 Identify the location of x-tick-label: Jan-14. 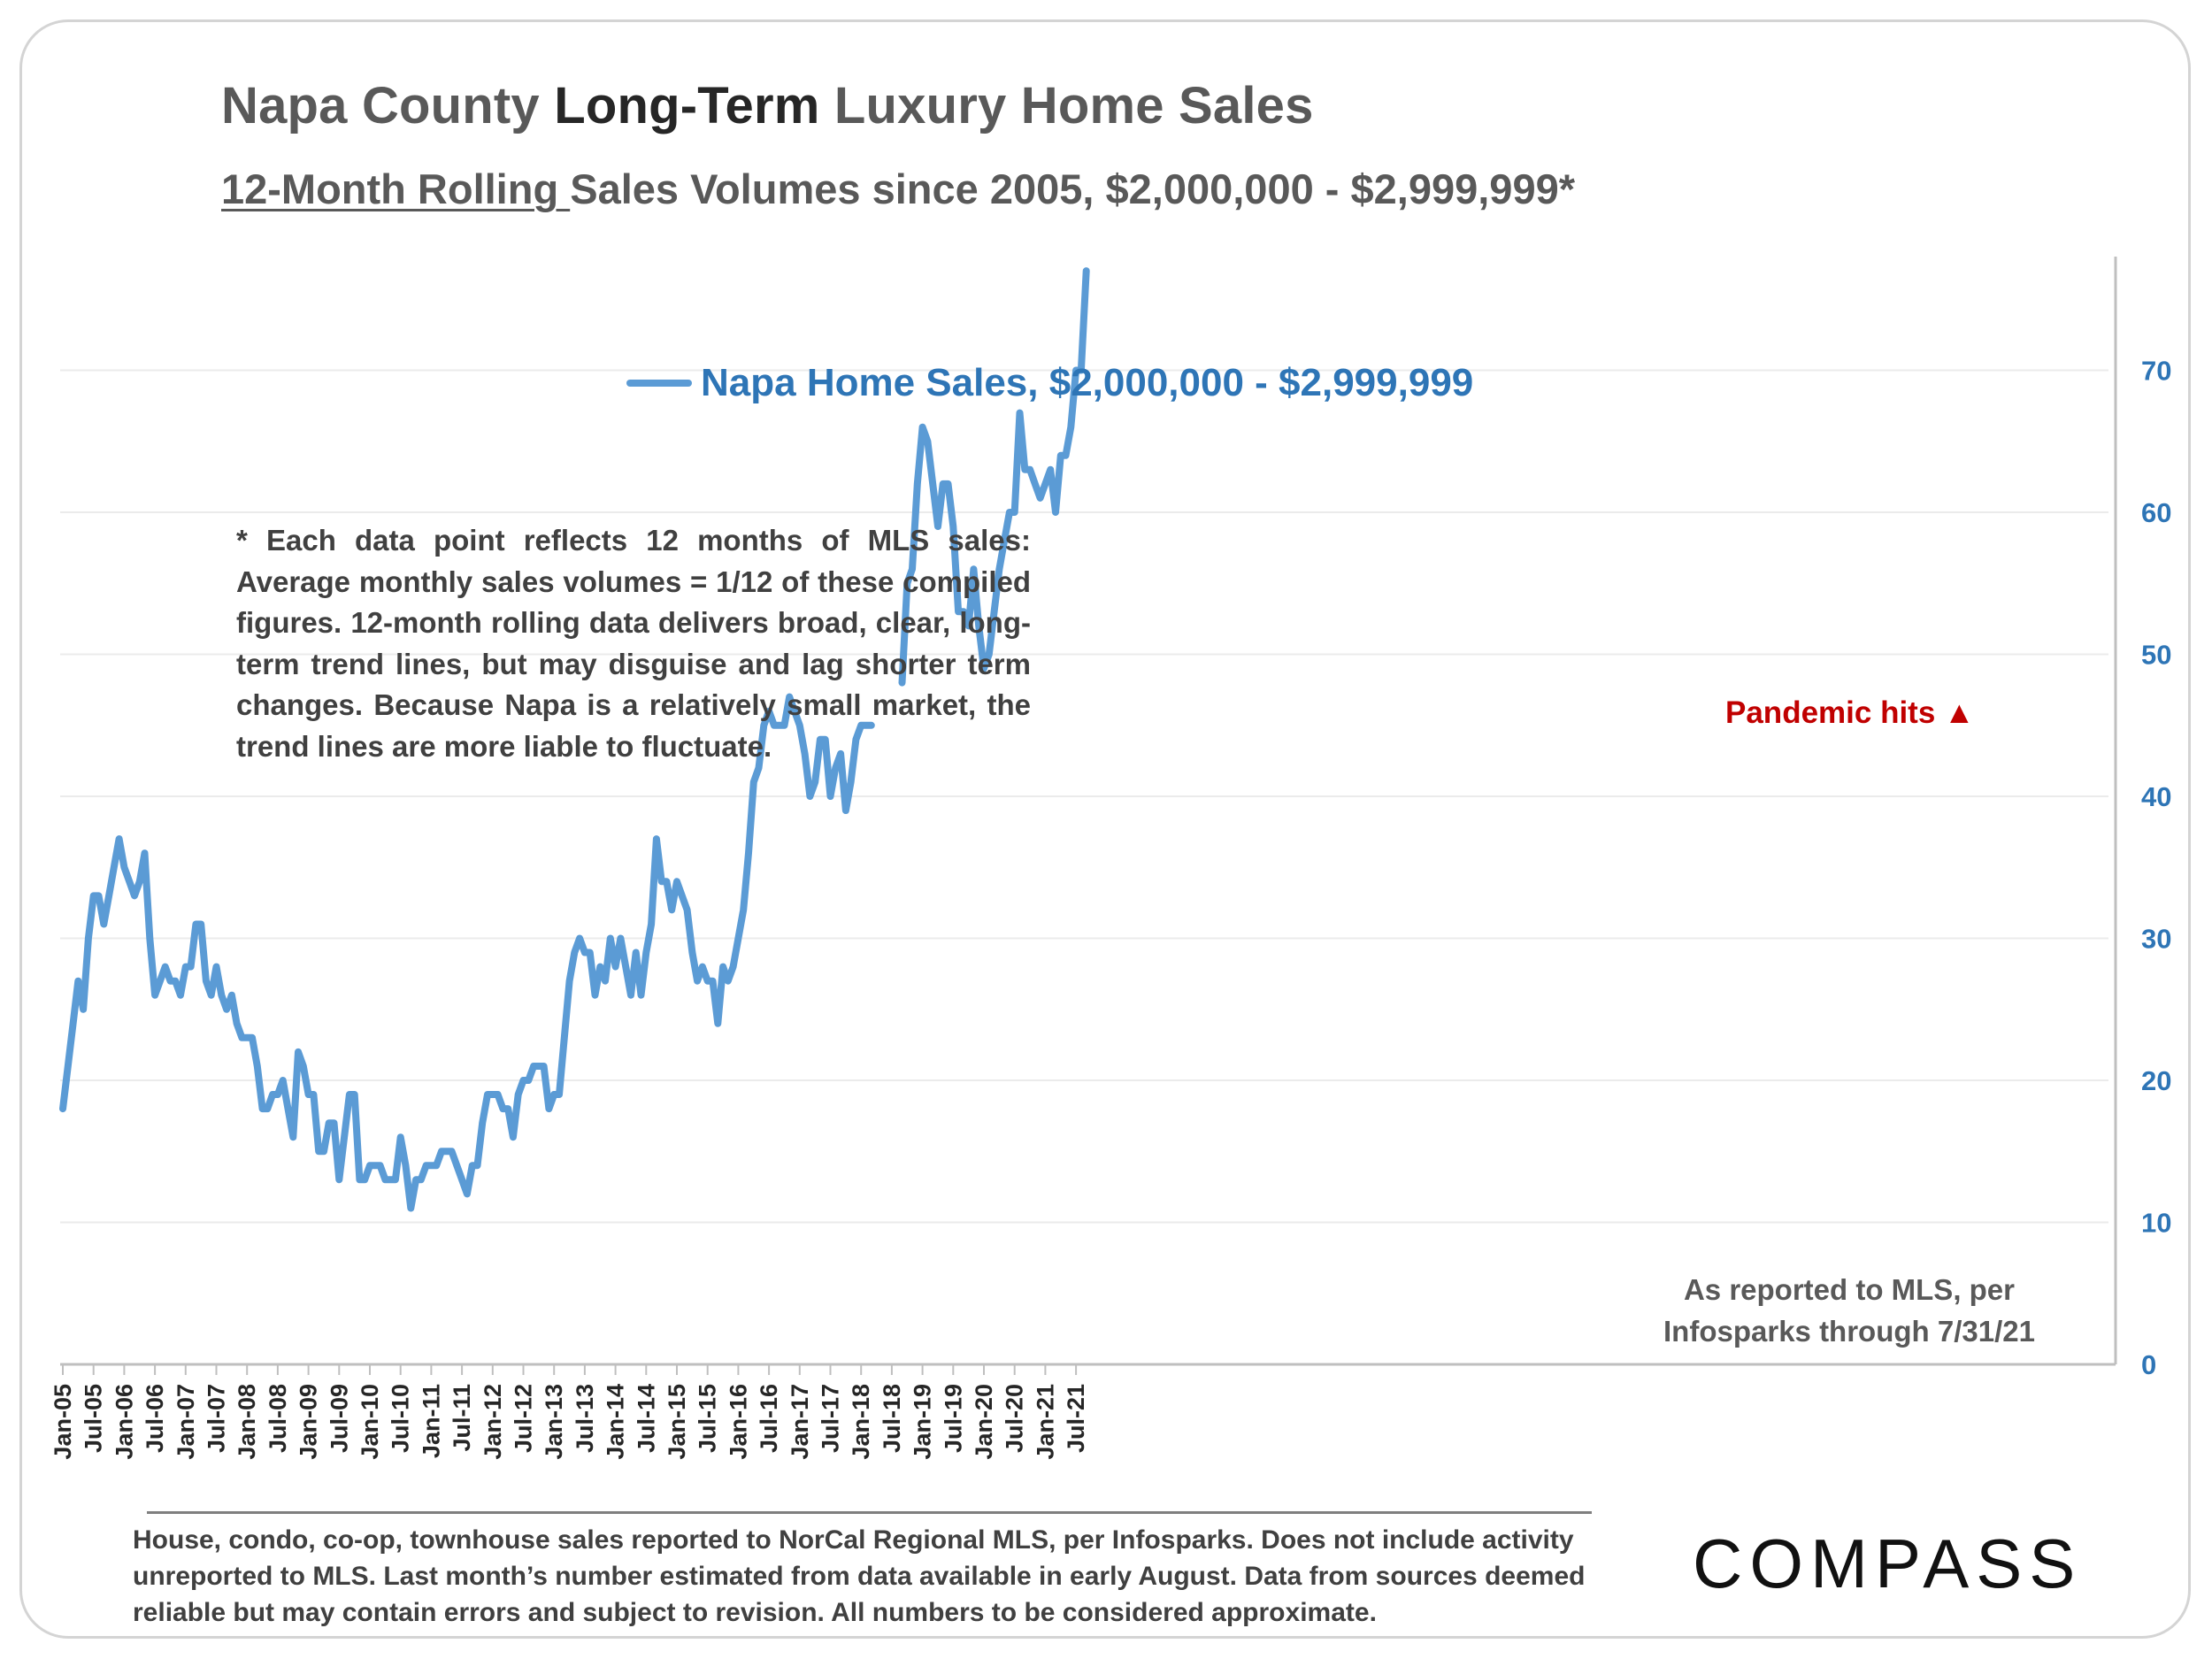
(616, 1422).